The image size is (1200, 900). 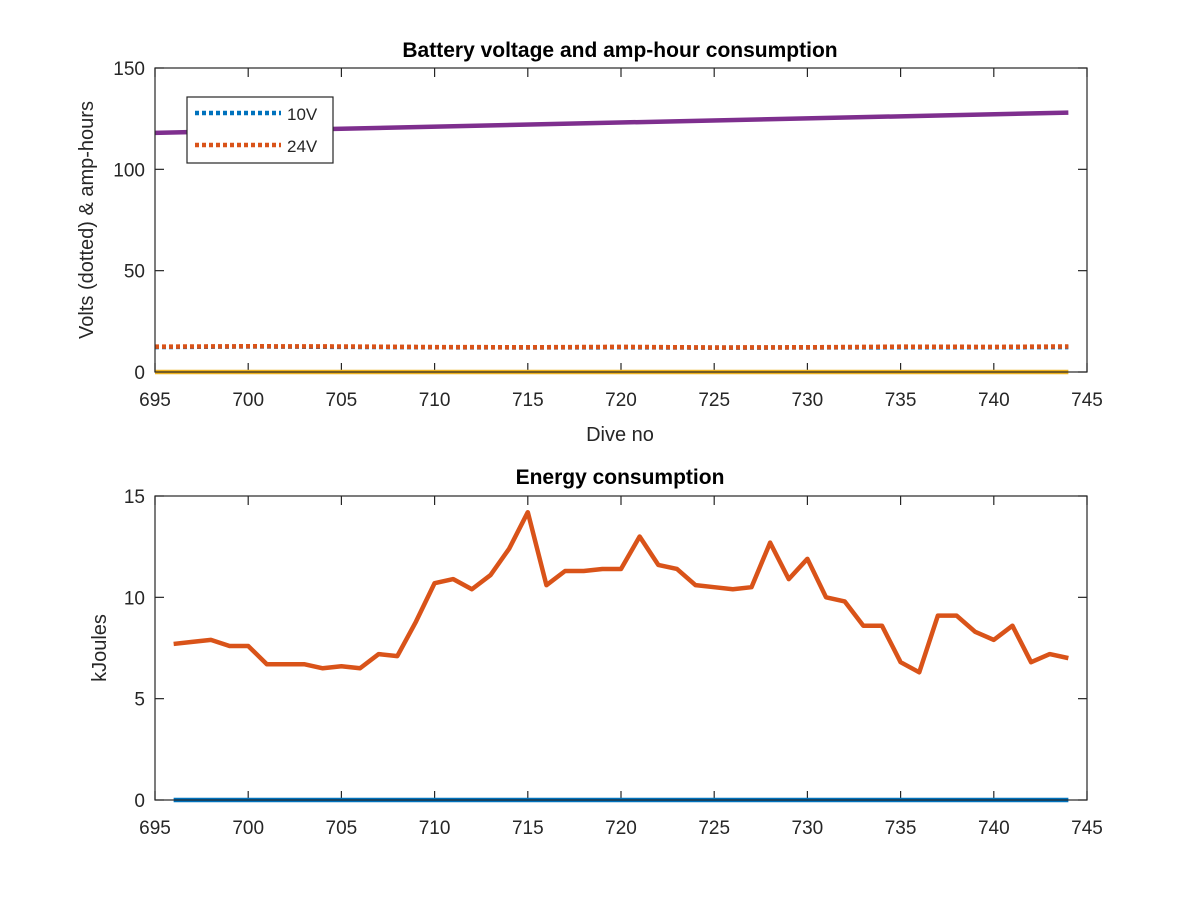 What do you see at coordinates (901, 828) in the screenshot?
I see `energy-xtick-label: 735` at bounding box center [901, 828].